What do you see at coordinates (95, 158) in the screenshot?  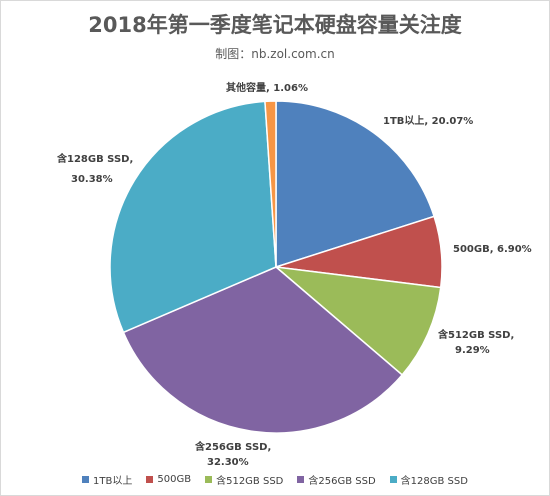 I see `label-128ssd-line1: 含128GB SSD,` at bounding box center [95, 158].